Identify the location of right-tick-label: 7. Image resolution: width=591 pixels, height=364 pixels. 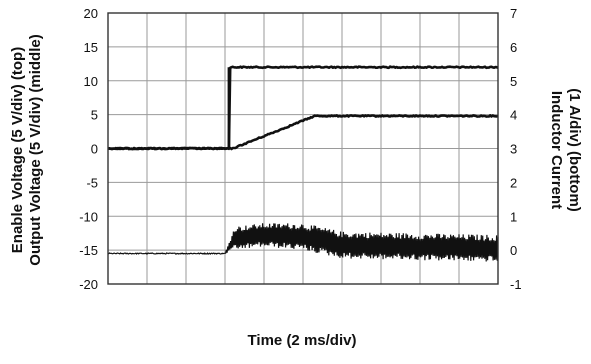
(513, 13).